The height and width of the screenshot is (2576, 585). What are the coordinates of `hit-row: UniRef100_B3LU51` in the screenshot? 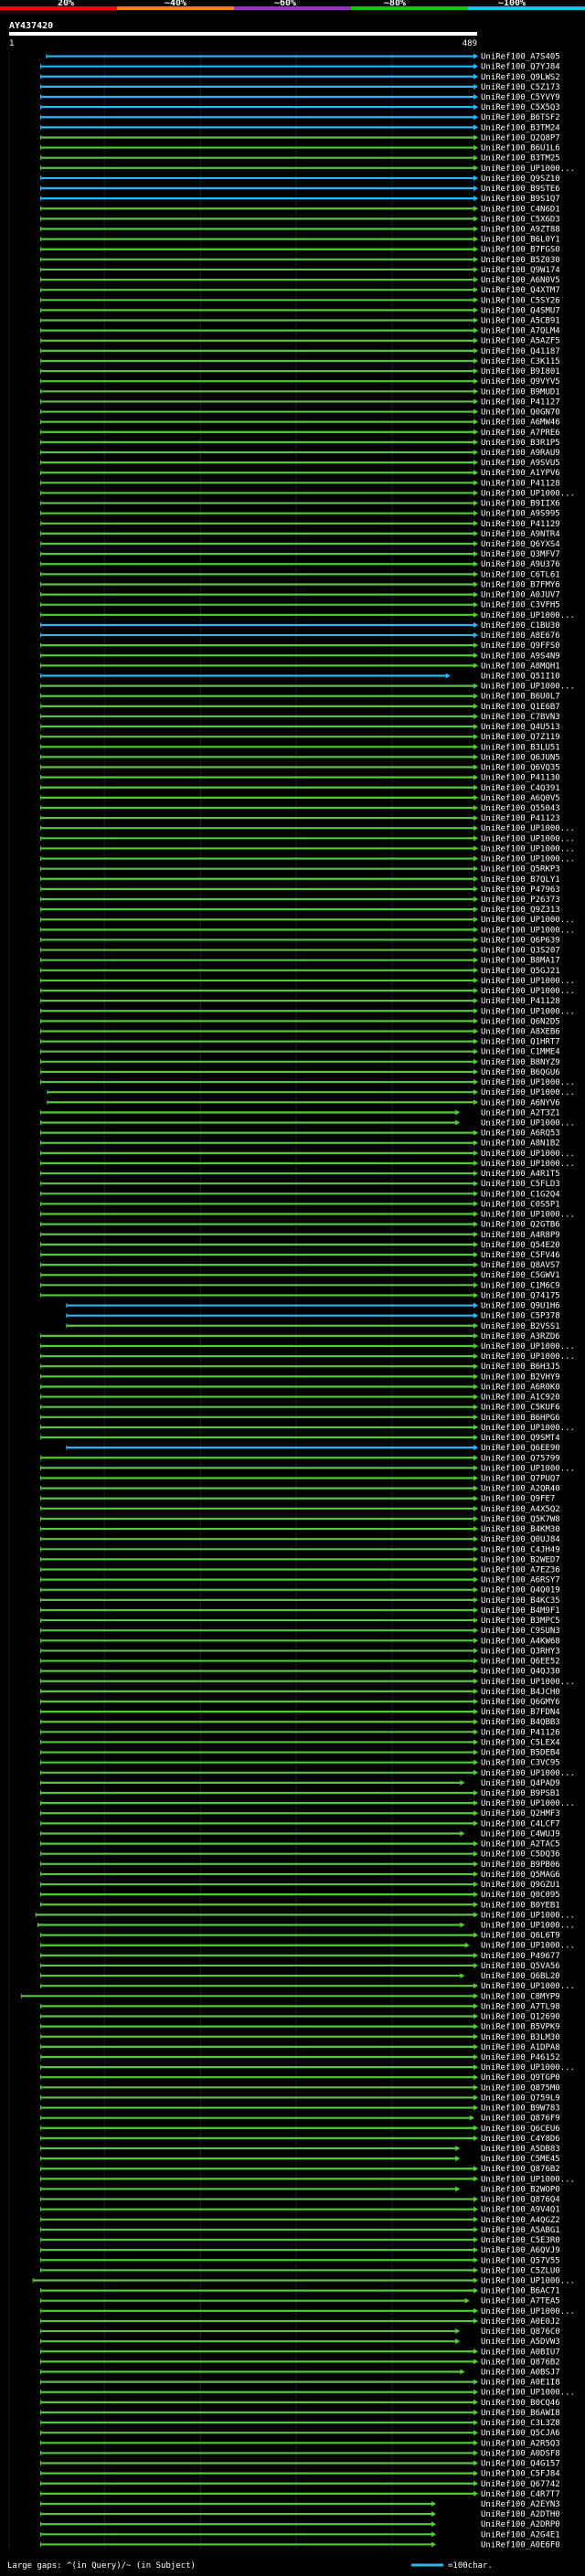 It's located at (300, 747).